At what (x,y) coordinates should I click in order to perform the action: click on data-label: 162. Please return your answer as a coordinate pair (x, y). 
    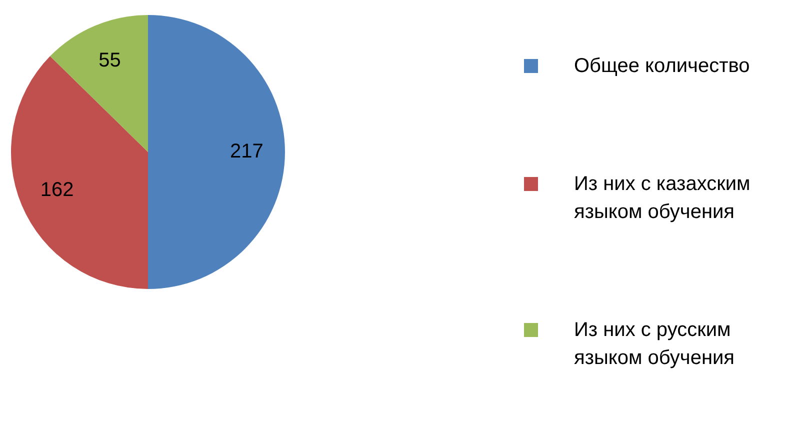
    Looking at the image, I should click on (57, 189).